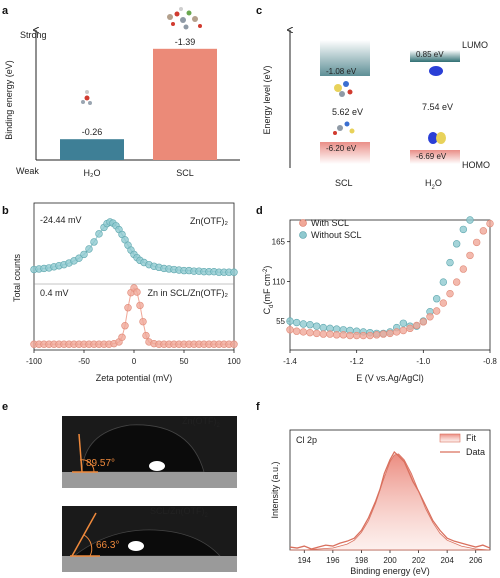 The image size is (500, 578). I want to click on homo-label: HOMO, so click(476, 165).